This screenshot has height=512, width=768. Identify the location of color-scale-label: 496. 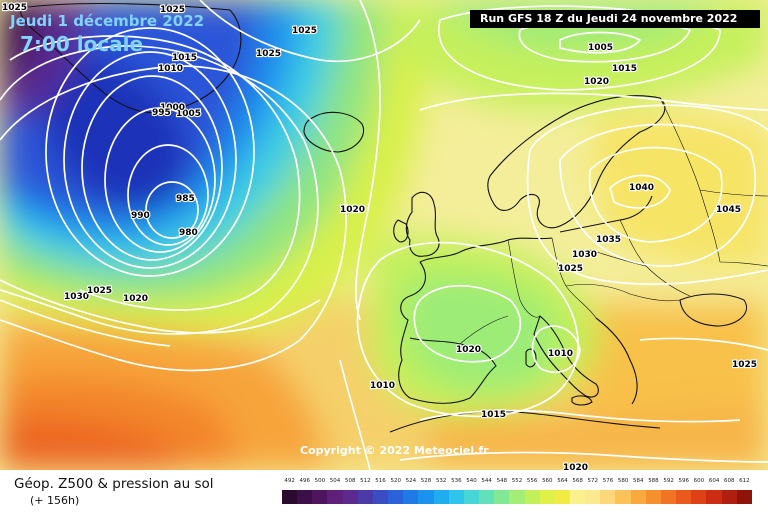
(304, 481).